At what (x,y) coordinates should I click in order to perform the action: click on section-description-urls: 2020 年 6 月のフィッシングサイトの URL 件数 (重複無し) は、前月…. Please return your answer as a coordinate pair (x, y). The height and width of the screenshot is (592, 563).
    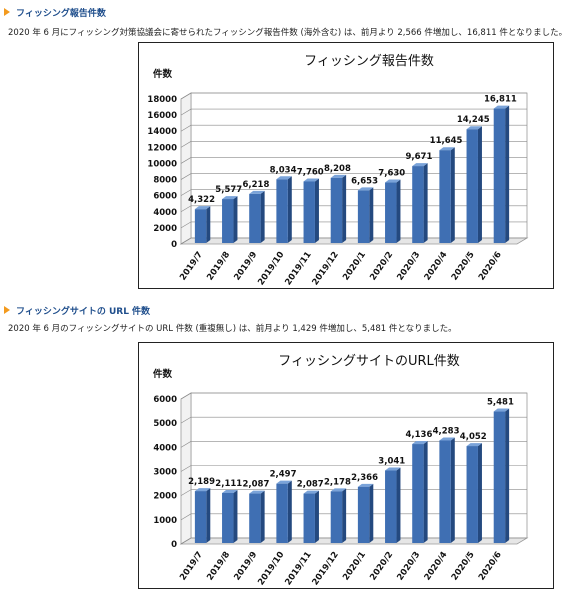
    Looking at the image, I should click on (232, 329).